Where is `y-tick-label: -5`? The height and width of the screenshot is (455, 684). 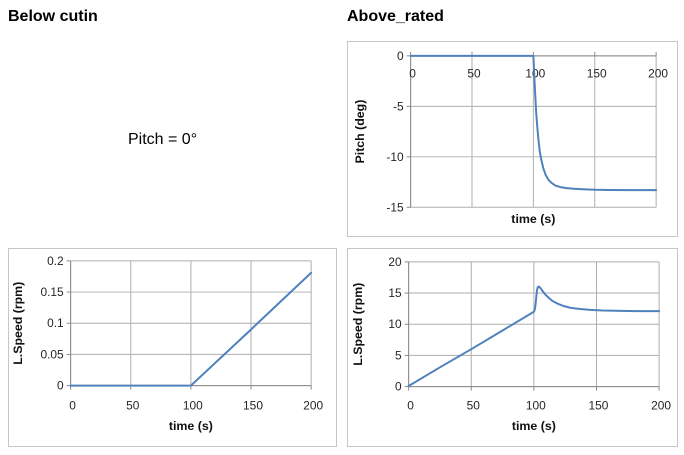 y-tick-label: -5 is located at coordinates (398, 106).